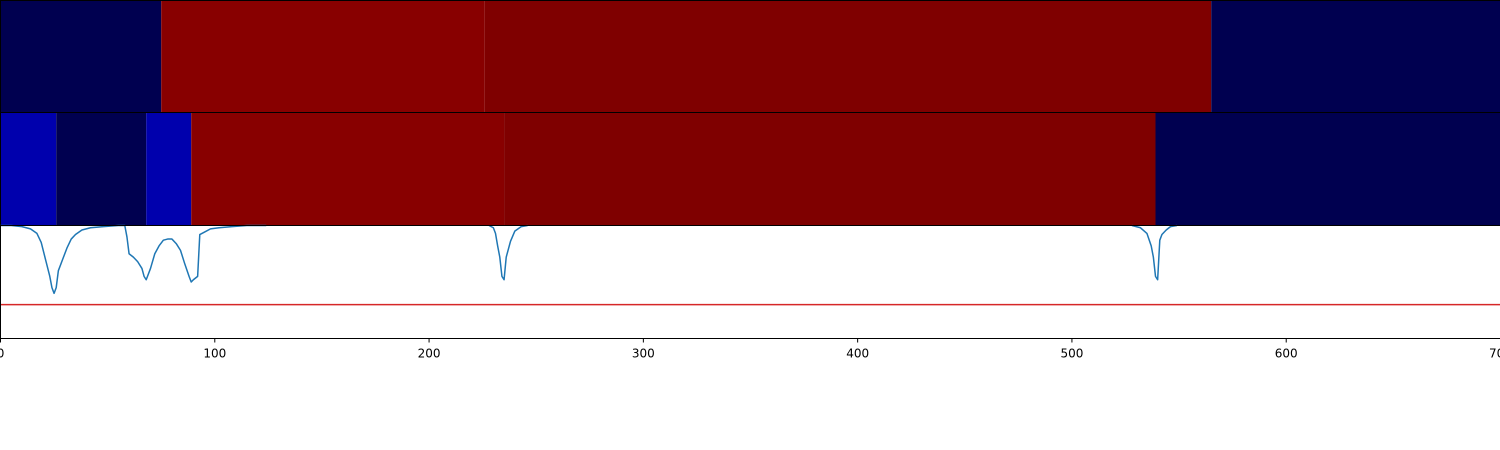  I want to click on x-tick-label: 300, so click(643, 354).